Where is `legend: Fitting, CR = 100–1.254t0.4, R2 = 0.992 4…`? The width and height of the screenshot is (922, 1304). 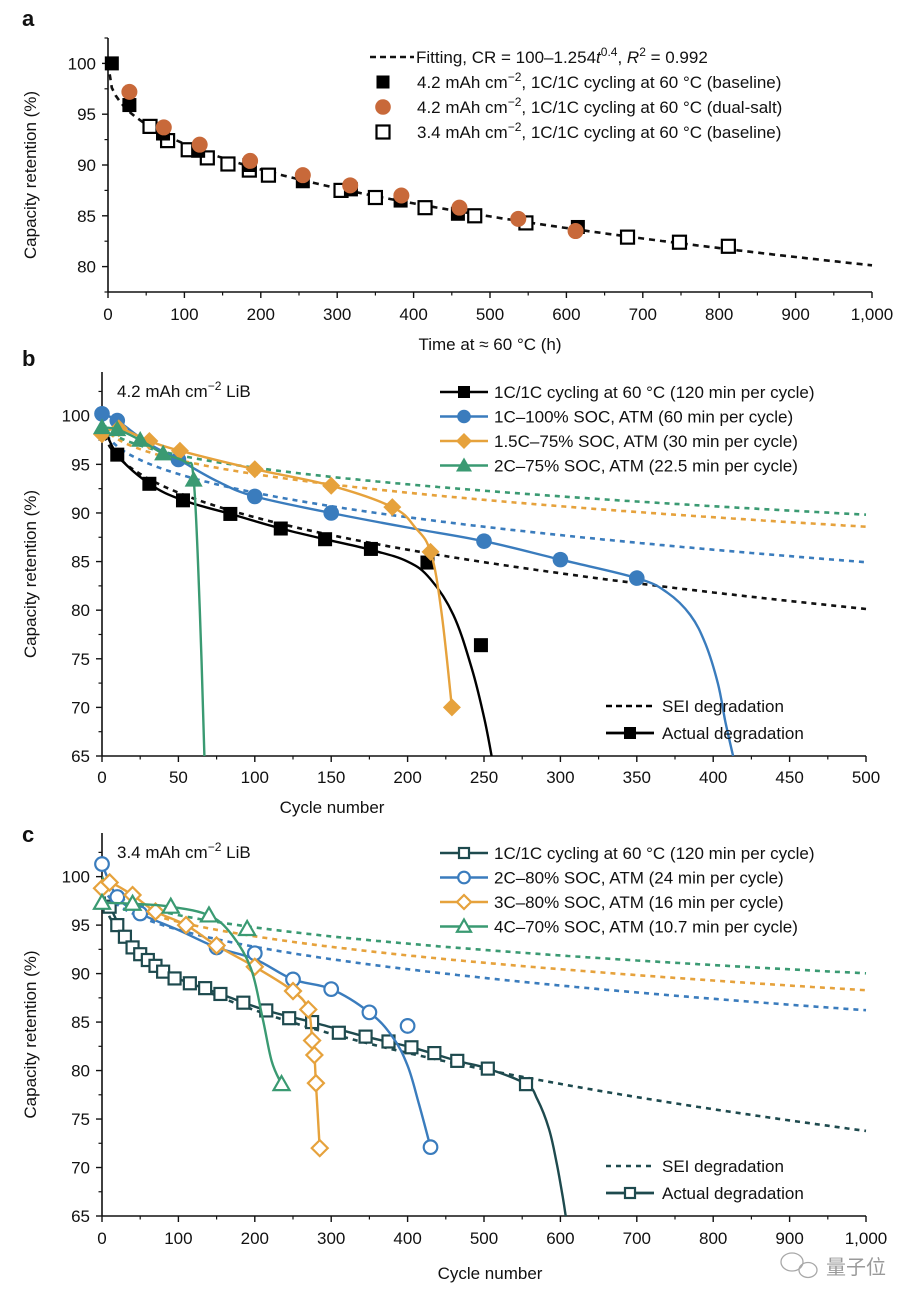 legend: Fitting, CR = 100–1.254t0.4, R2 = 0.992 4… is located at coordinates (576, 93).